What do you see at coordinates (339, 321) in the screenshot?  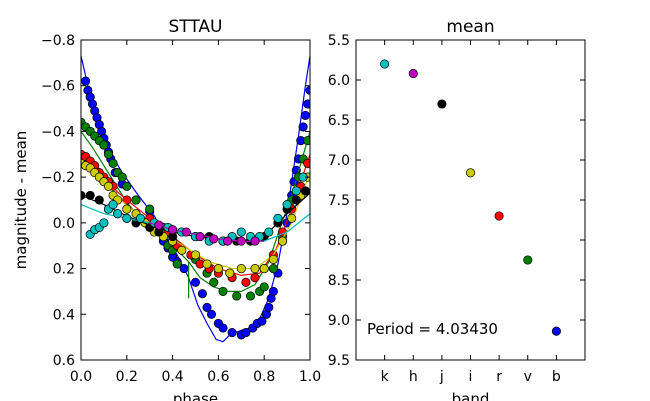 I see `mean-y-tick-label: 9.0` at bounding box center [339, 321].